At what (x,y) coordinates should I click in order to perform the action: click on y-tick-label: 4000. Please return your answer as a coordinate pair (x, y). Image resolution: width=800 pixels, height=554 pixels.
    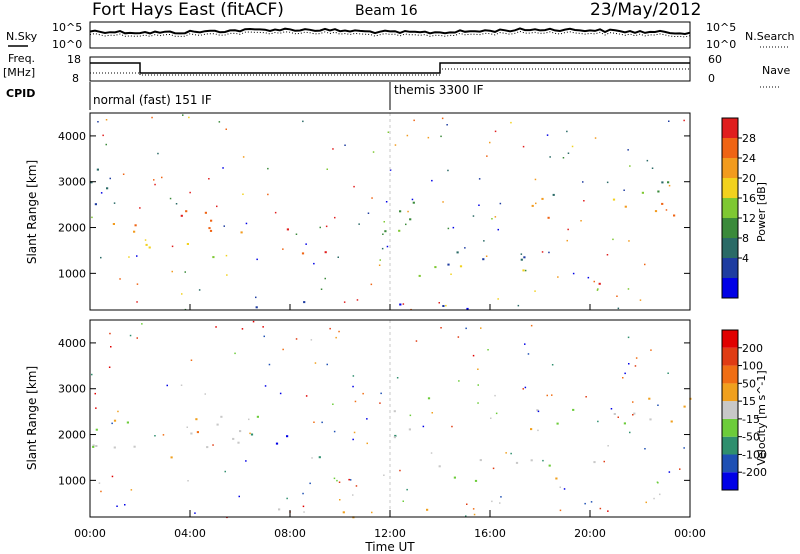
    Looking at the image, I should click on (72, 343).